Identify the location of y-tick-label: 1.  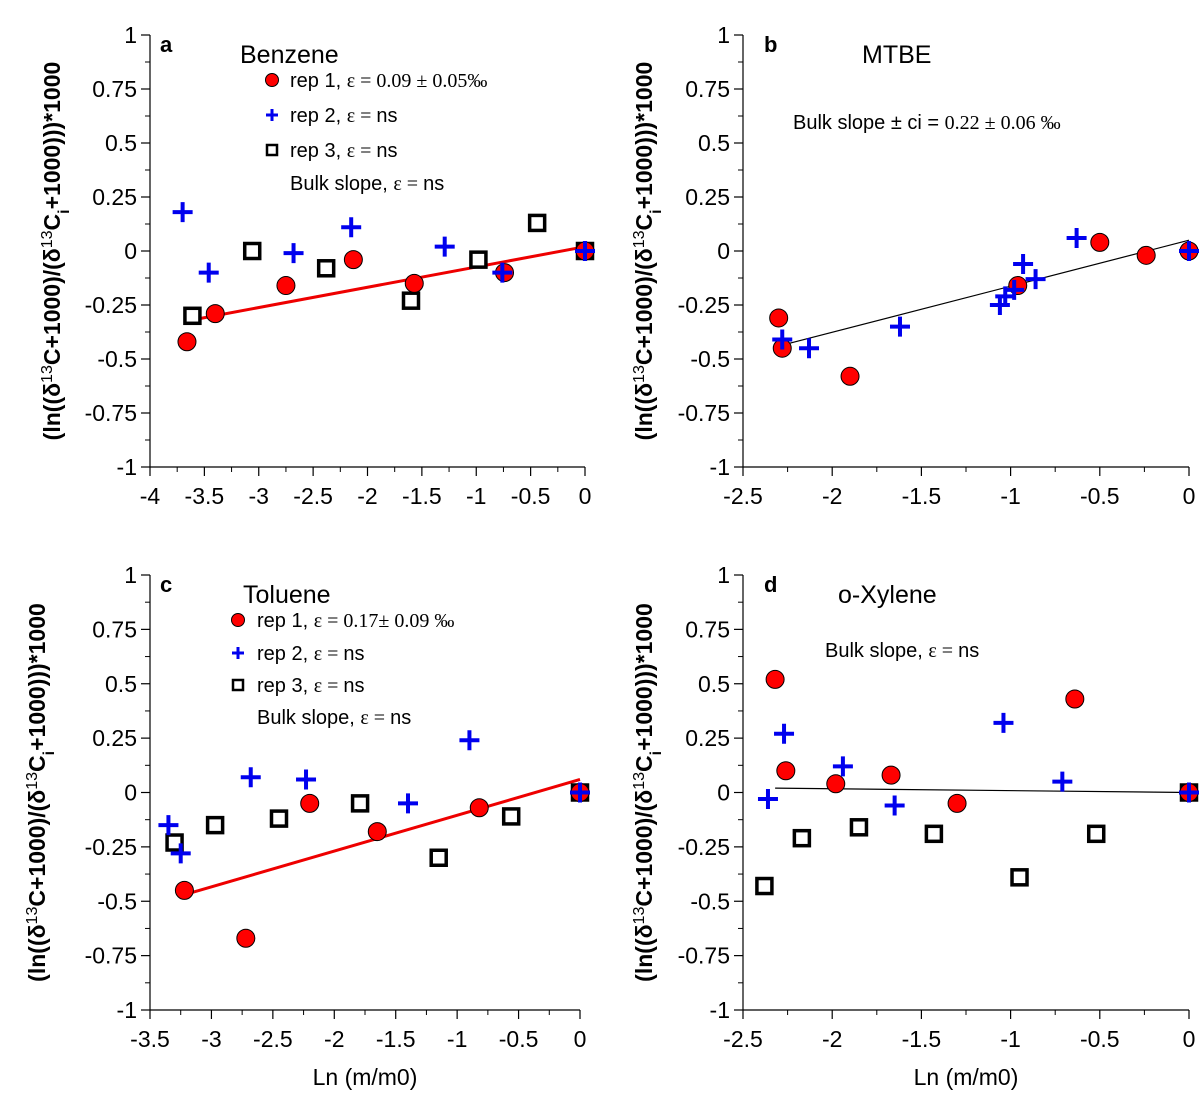
(723, 35).